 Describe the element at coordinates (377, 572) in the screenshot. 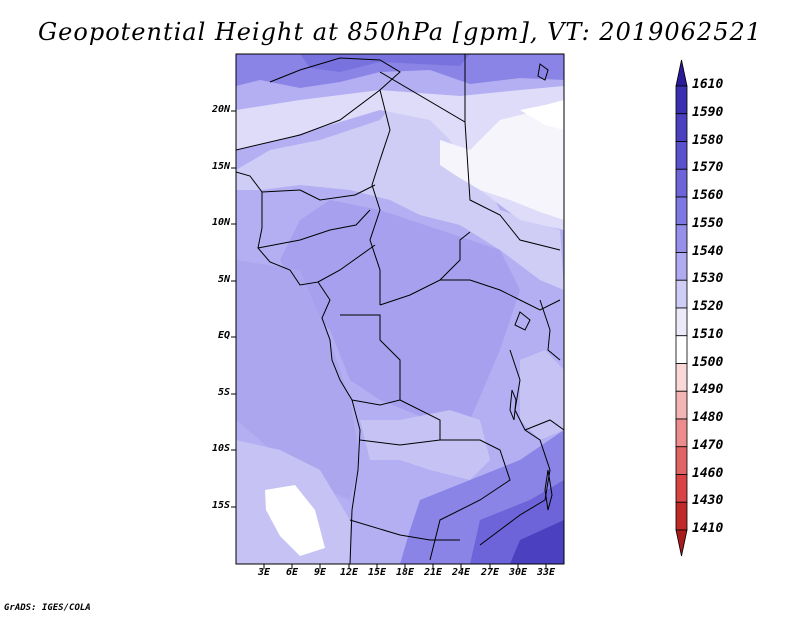

I see `lon-label: 15E` at that location.